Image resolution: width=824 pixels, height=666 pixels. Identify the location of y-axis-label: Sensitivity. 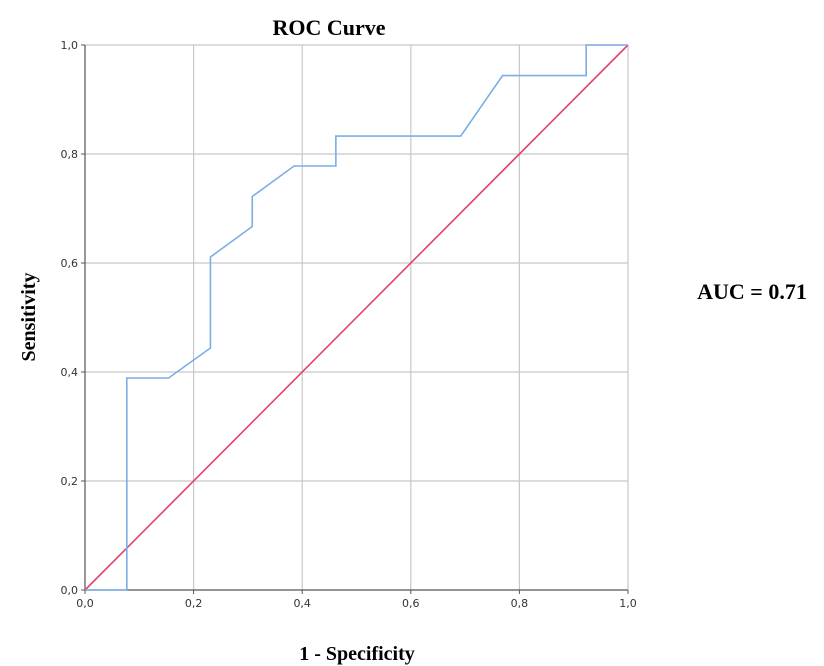
(29, 317).